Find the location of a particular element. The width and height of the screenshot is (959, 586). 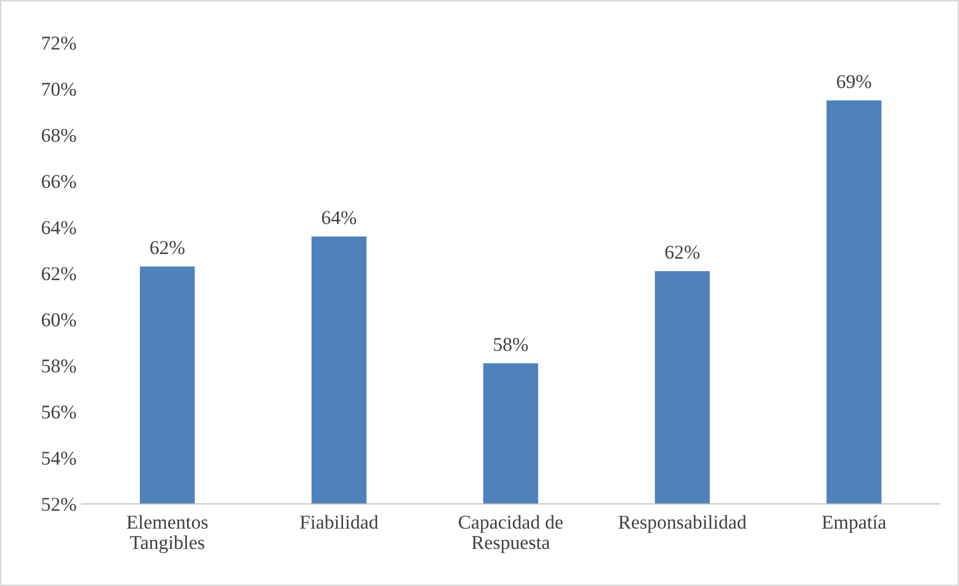

y-tick-label: 58% is located at coordinates (59, 366).